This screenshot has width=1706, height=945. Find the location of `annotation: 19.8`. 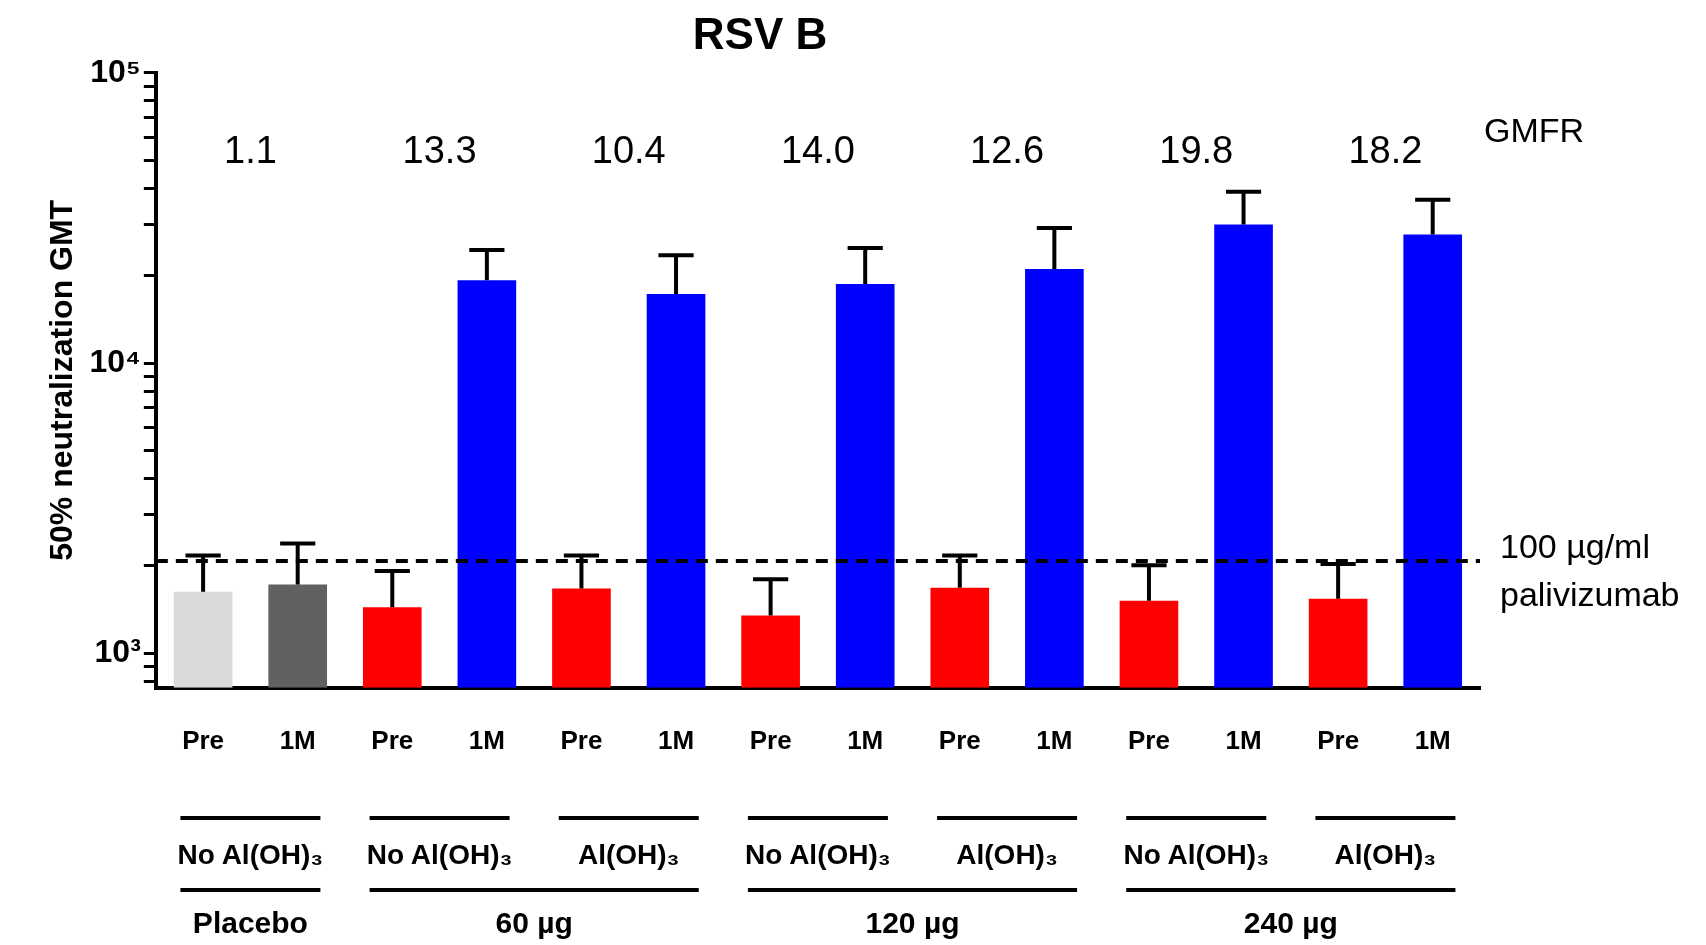

annotation: 19.8 is located at coordinates (1196, 150).